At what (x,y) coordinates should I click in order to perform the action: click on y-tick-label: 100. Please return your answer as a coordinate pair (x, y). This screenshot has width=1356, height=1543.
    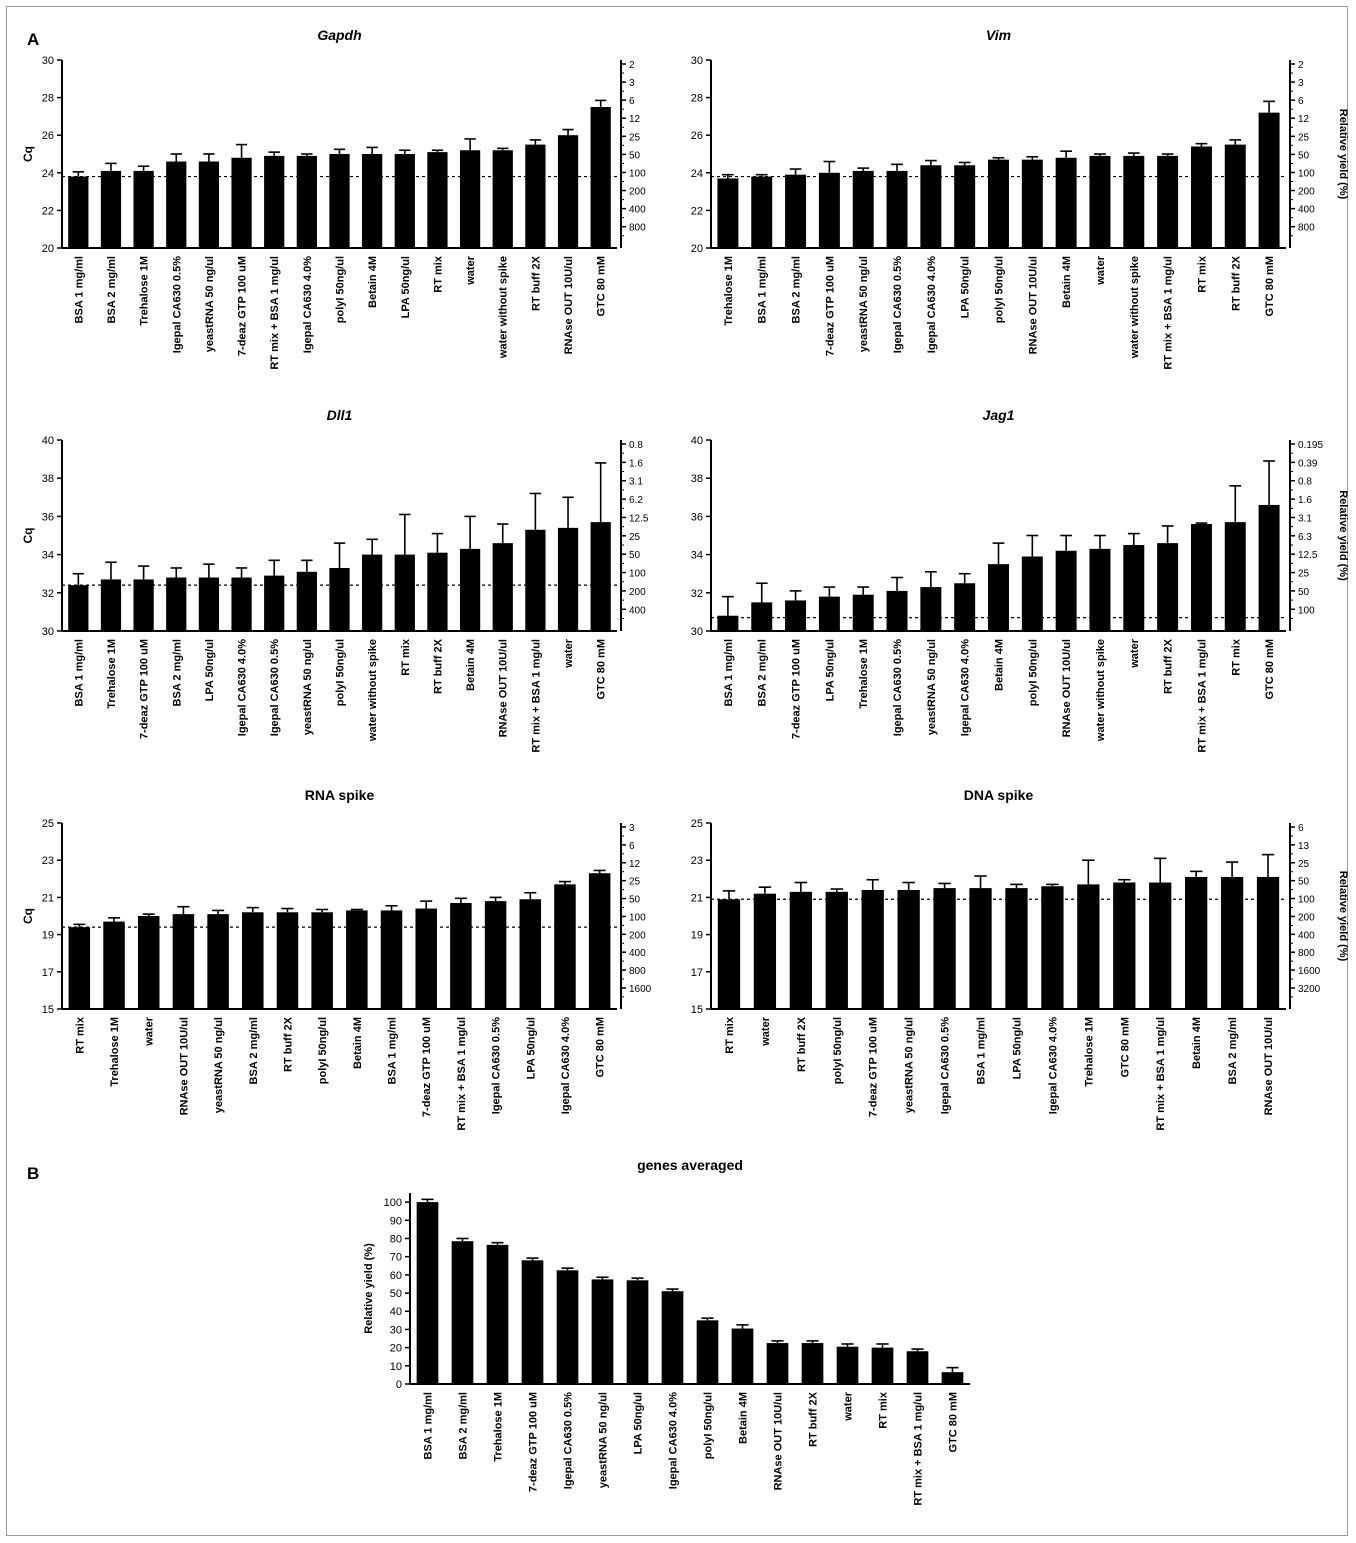
    Looking at the image, I should click on (393, 1203).